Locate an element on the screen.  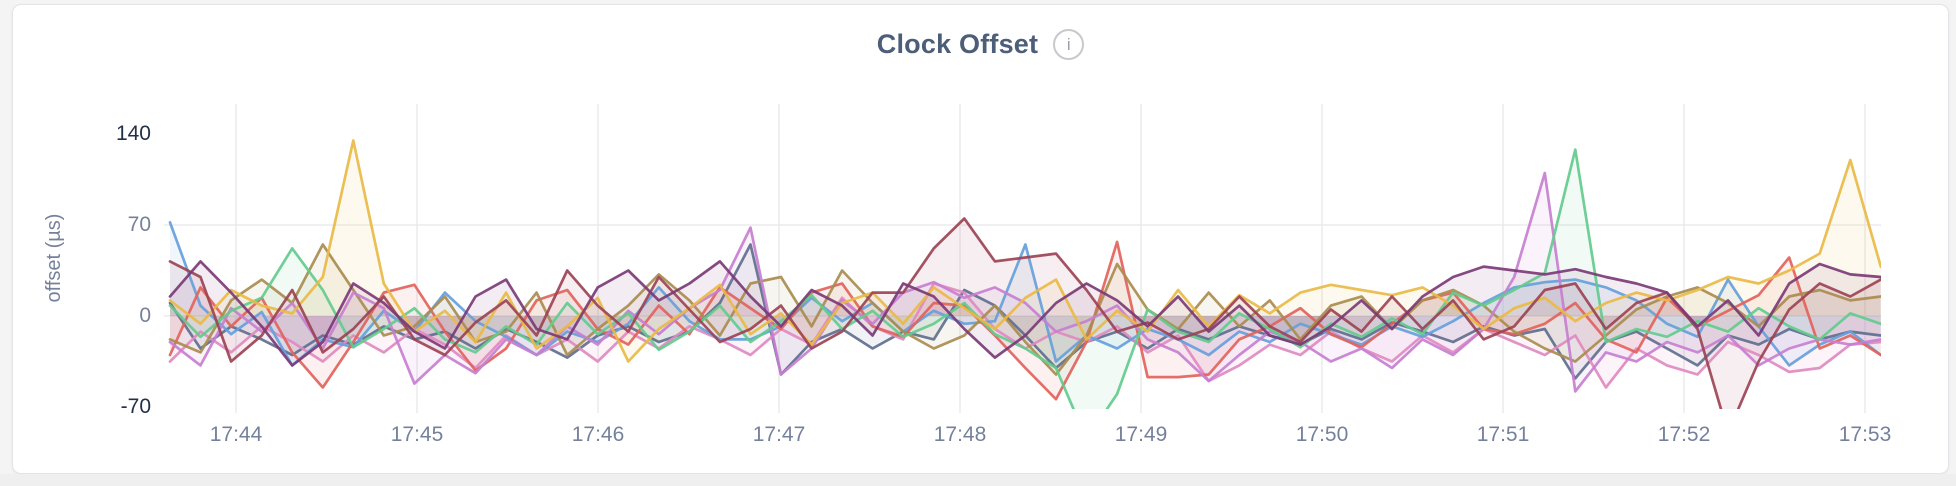
chart-header: Clock Offset i is located at coordinates (980, 44).